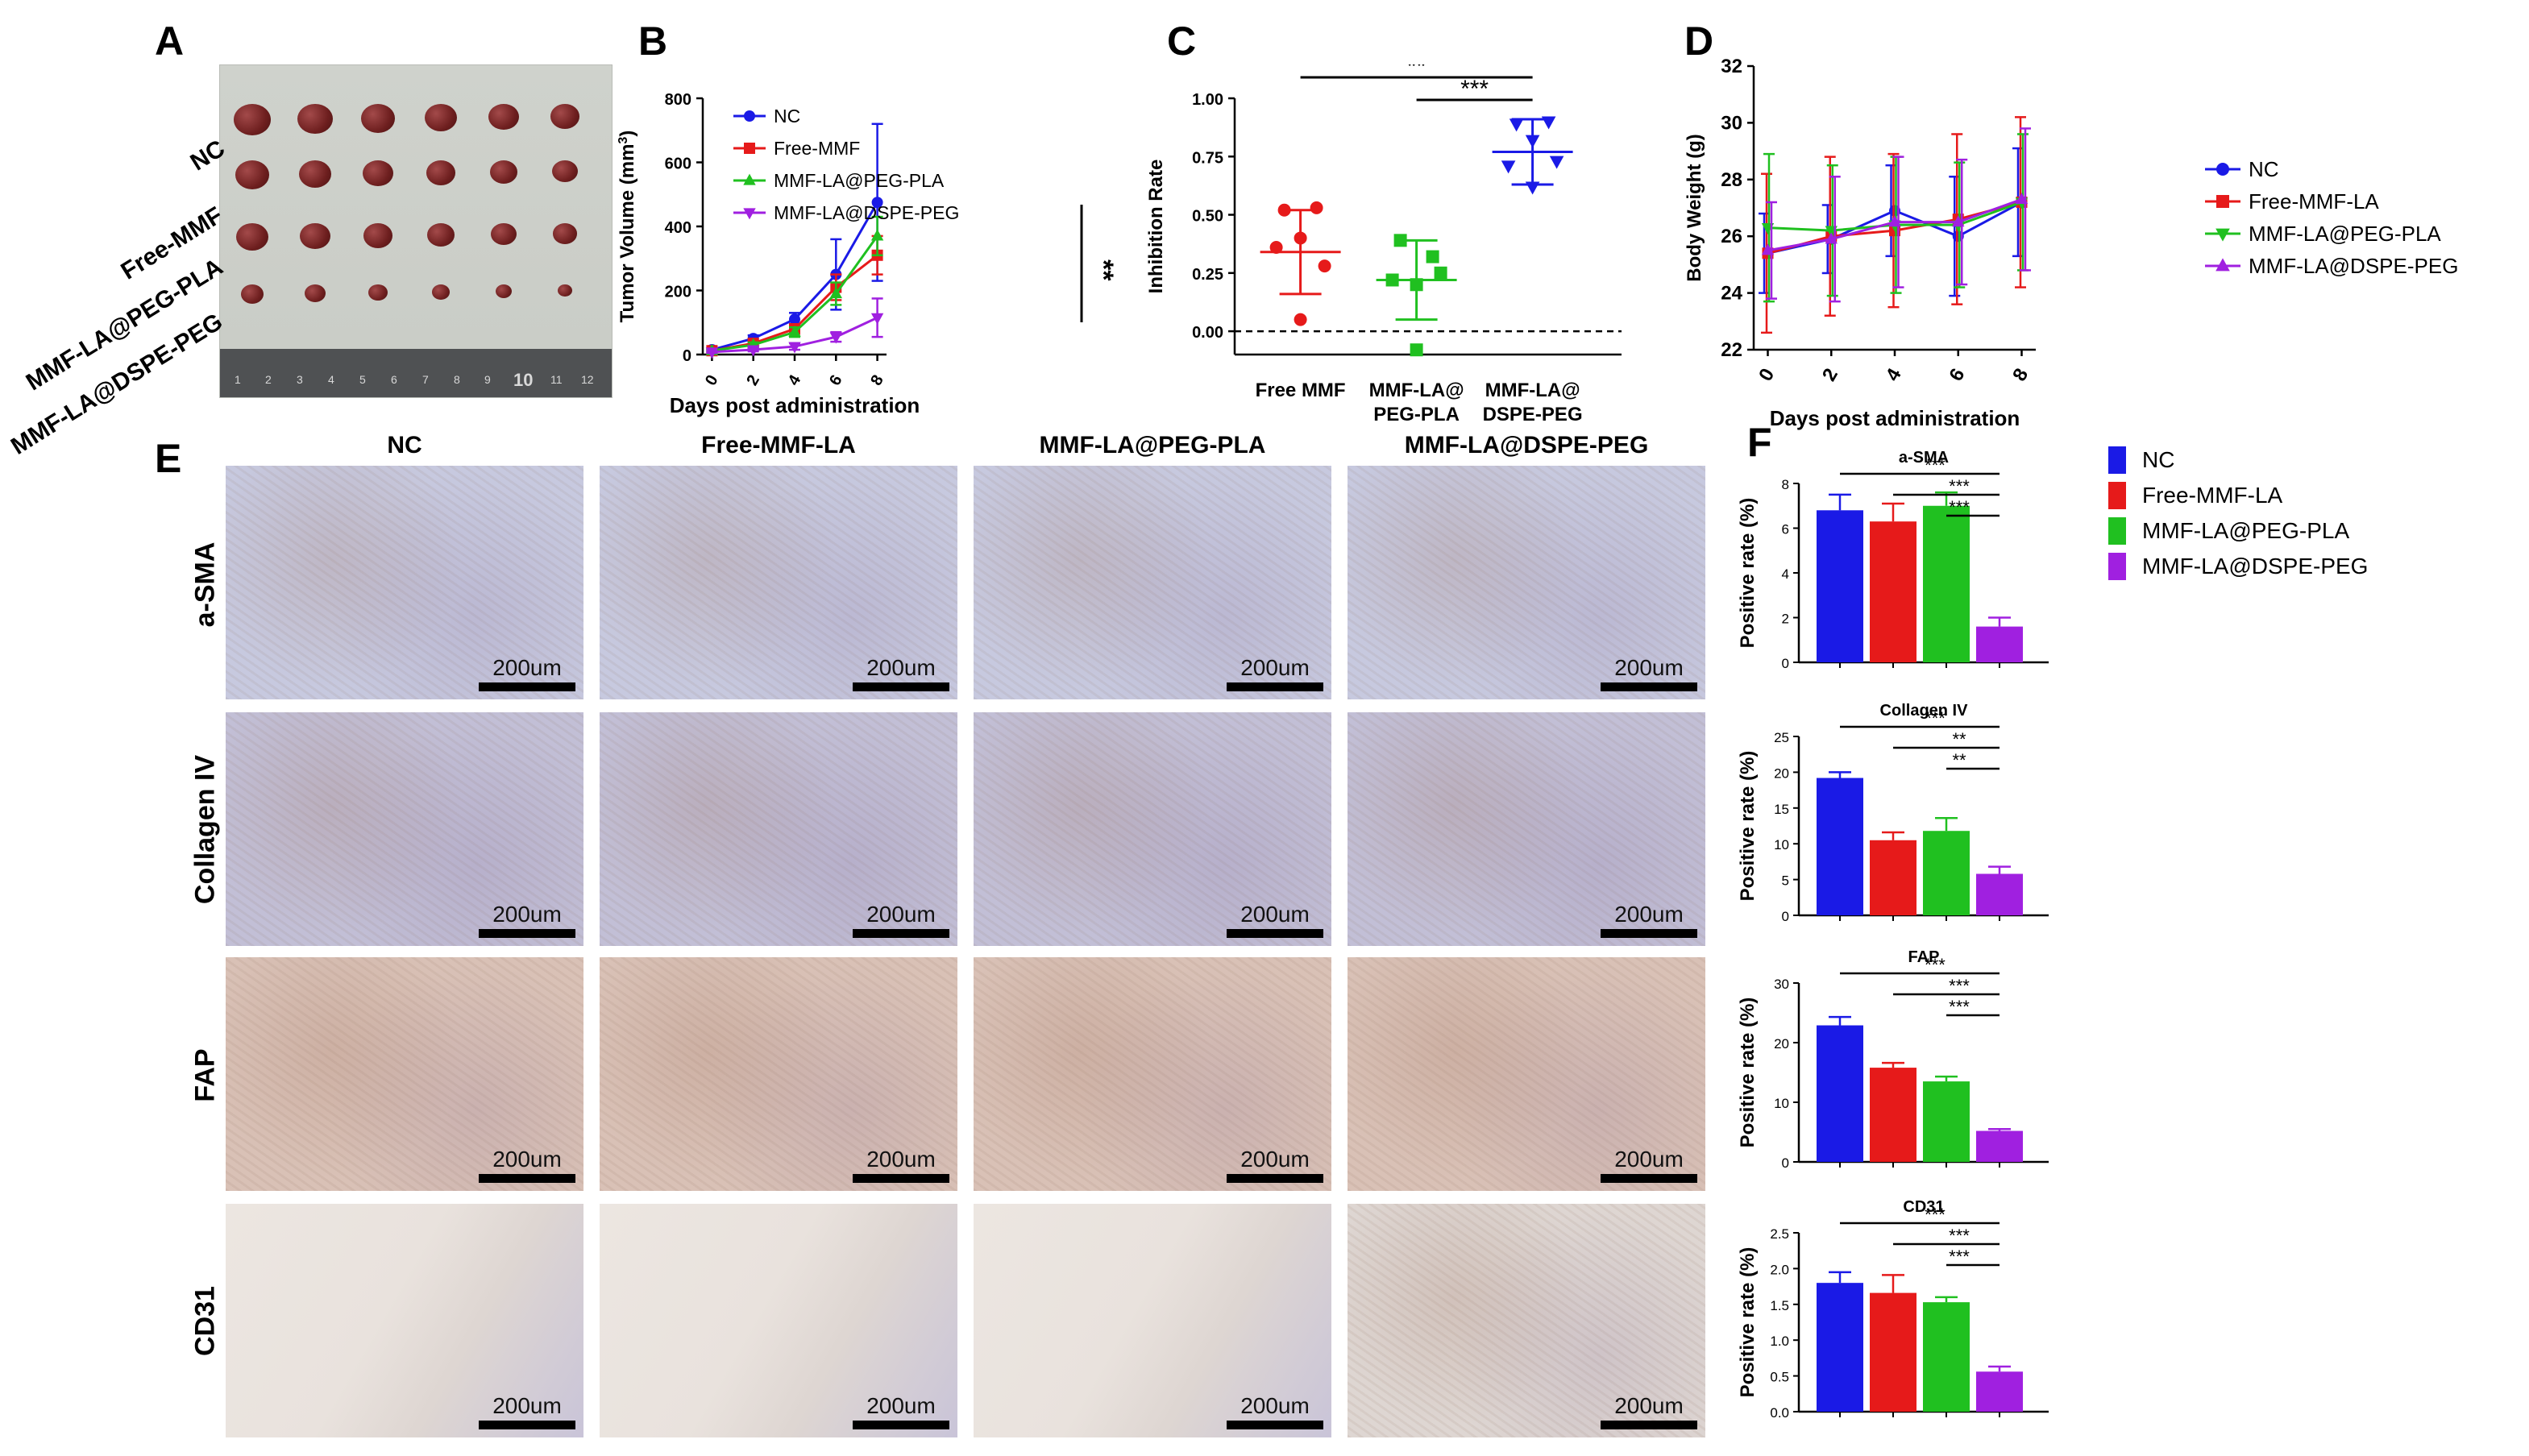 The image size is (2529, 1456). Describe the element at coordinates (205, 1321) in the screenshot. I see `micro-row-label-cd31: CD31` at that location.